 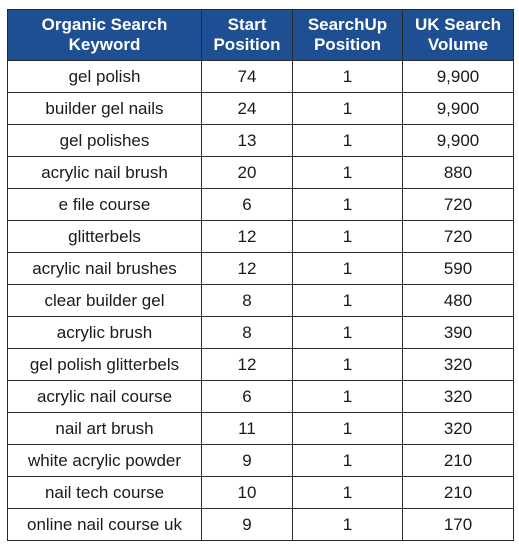 What do you see at coordinates (247, 76) in the screenshot?
I see `cell-start-position: 74` at bounding box center [247, 76].